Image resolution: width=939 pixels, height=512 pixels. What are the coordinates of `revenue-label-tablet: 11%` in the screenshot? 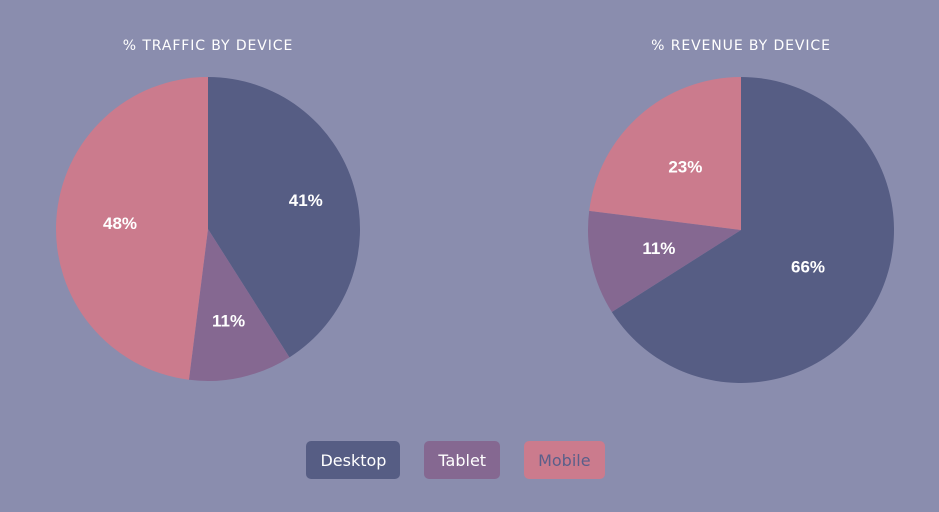 It's located at (658, 248).